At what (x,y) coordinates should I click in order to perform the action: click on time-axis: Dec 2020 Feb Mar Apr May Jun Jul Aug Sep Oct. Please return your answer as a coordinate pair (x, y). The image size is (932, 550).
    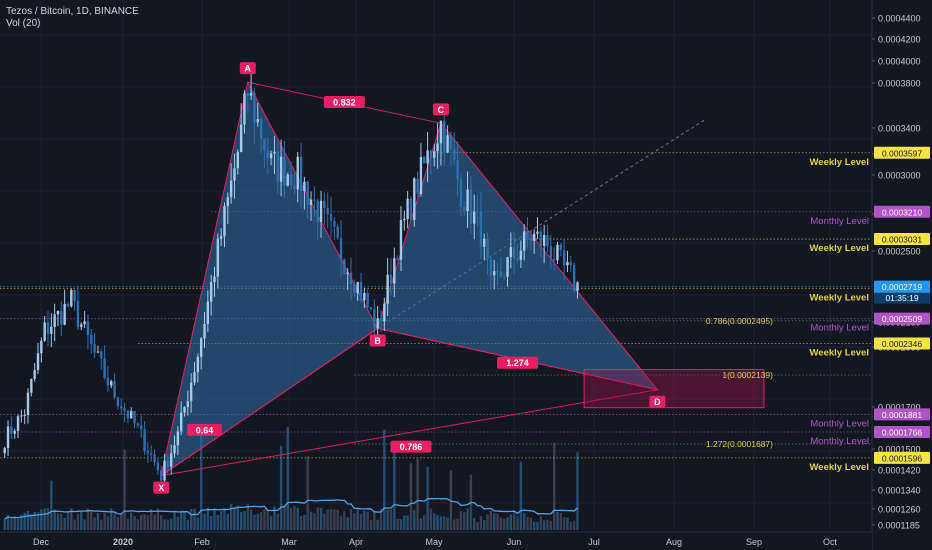
    Looking at the image, I should click on (436, 540).